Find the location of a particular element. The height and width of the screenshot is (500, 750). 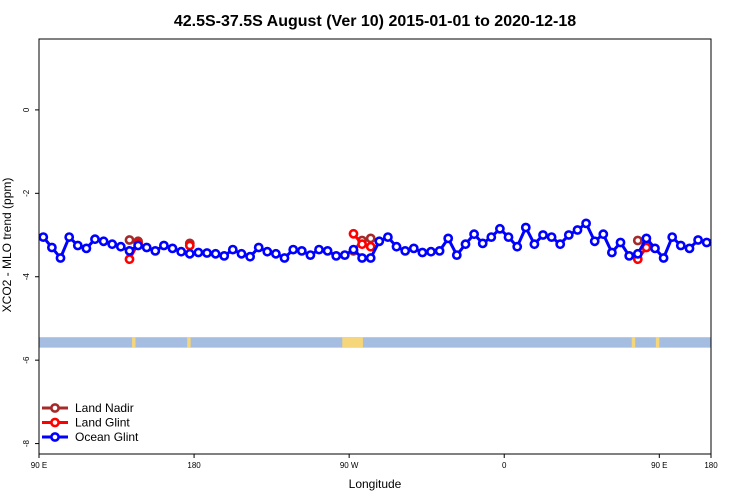

x-axis-label: Longitude is located at coordinates (375, 484).